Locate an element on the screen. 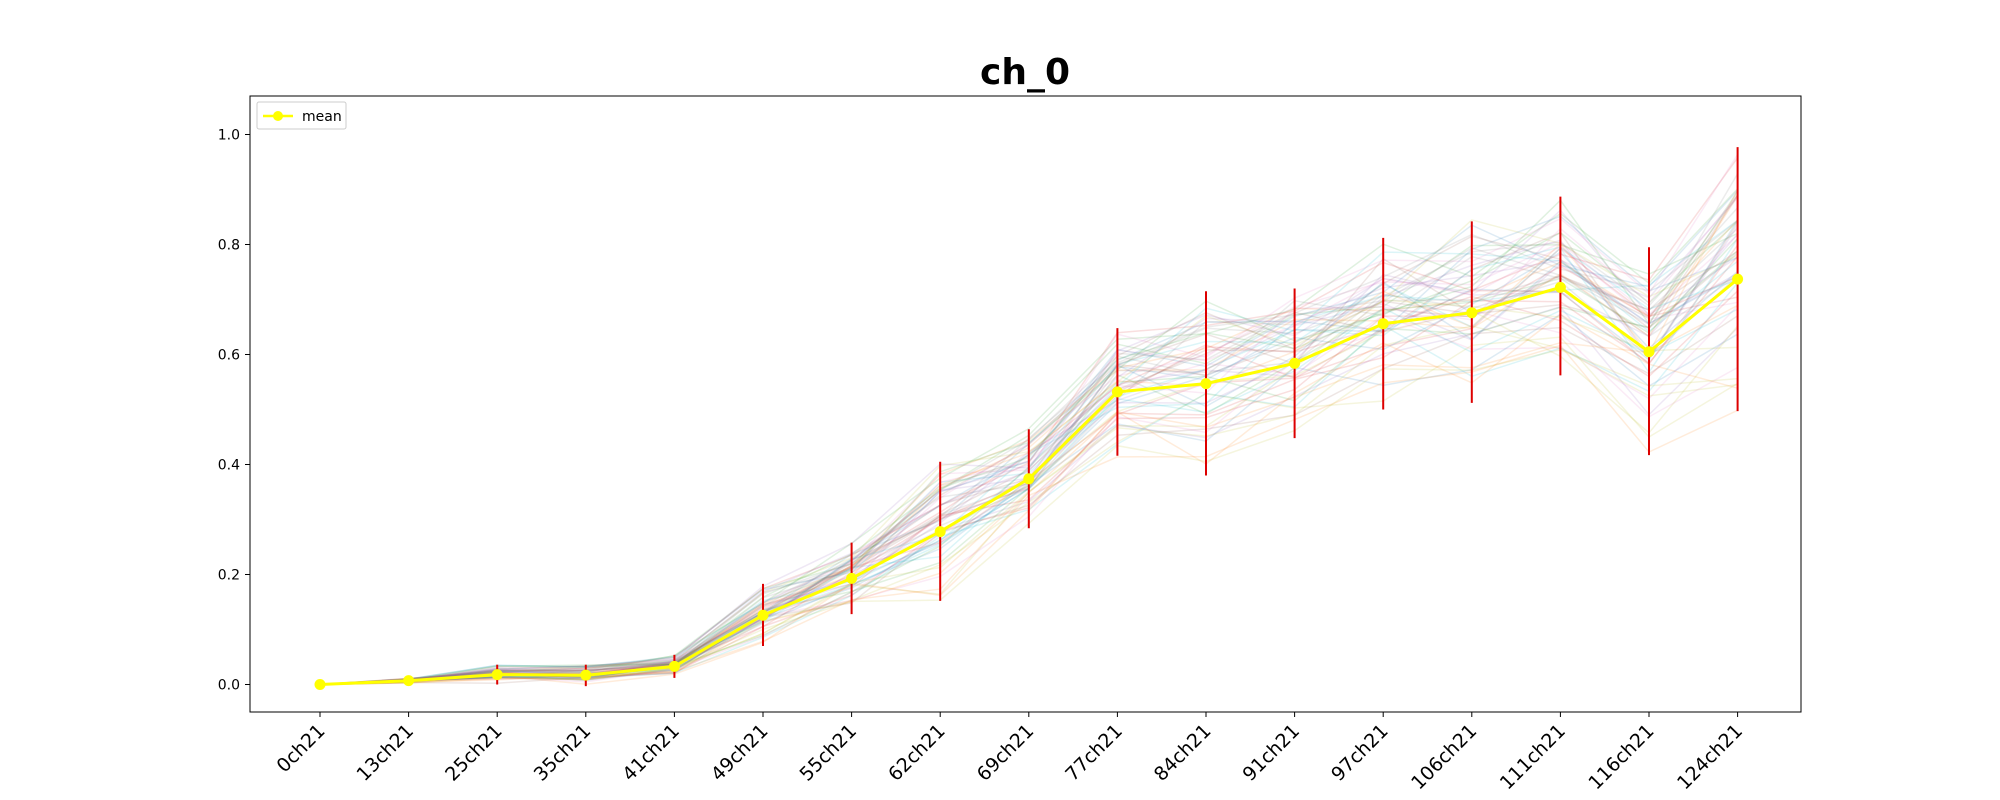 The image size is (2000, 800). legend-box is located at coordinates (301, 115).